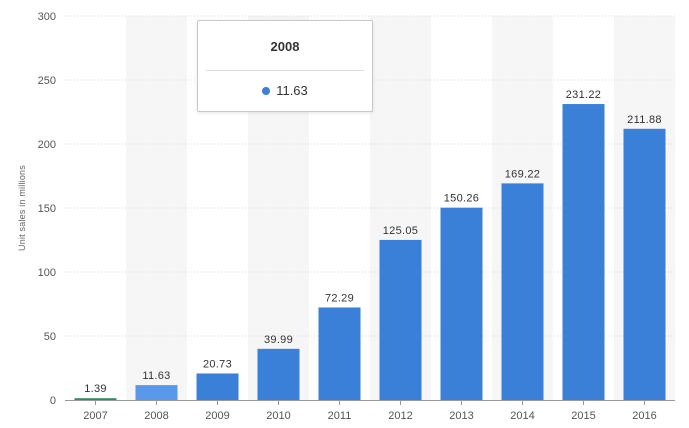  Describe the element at coordinates (522, 174) in the screenshot. I see `data-label: 169.22` at that location.